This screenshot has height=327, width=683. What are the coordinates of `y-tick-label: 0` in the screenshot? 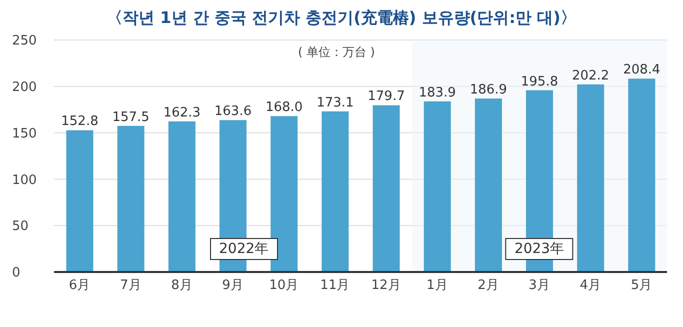 It's located at (16, 273).